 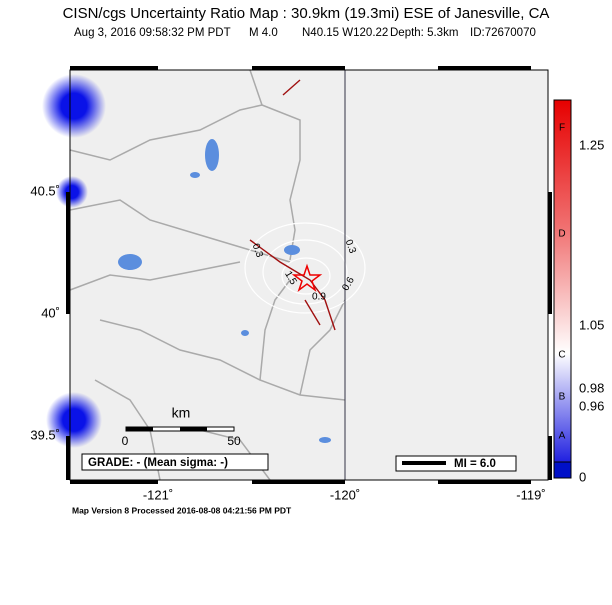 I want to click on colorbar: 1.25 1.05 0.98 0.96 0 F D C B A, so click(x=578, y=291).